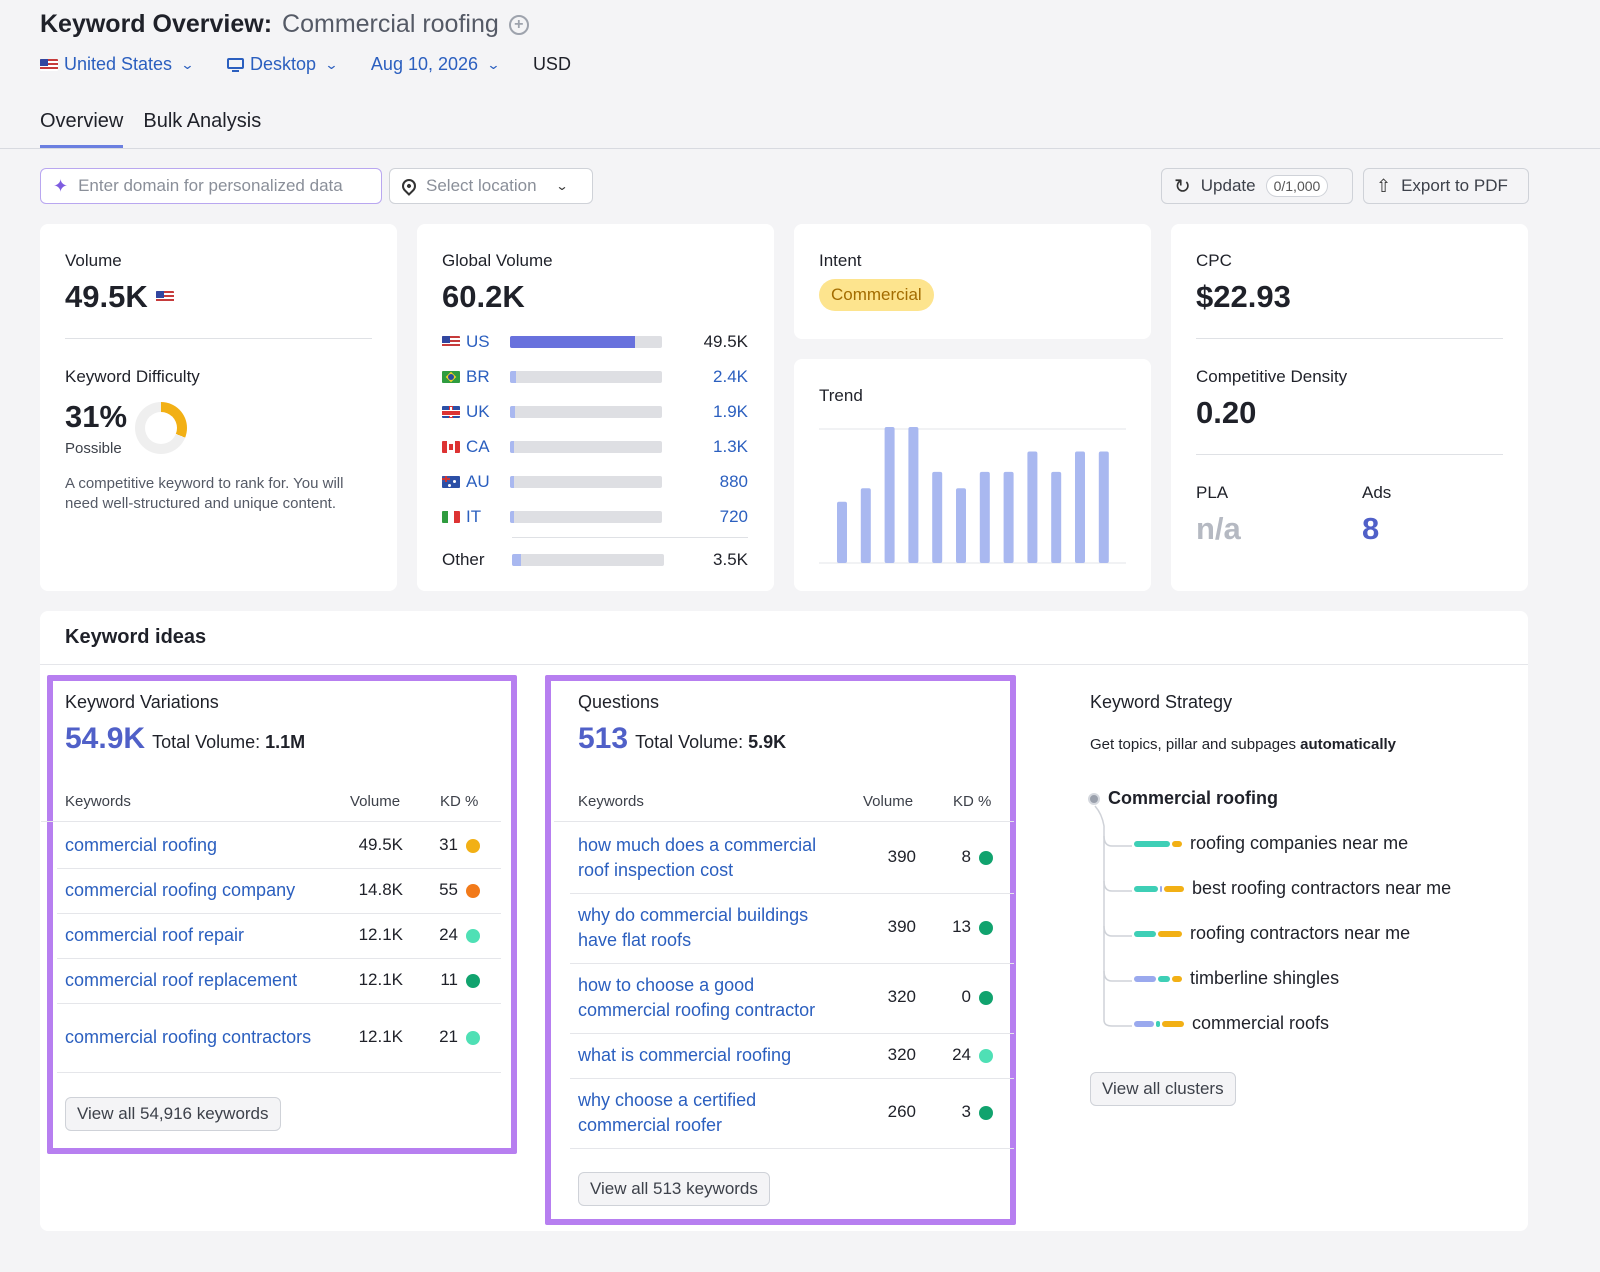  I want to click on cluster-item: roofing companies near me, so click(1271, 843).